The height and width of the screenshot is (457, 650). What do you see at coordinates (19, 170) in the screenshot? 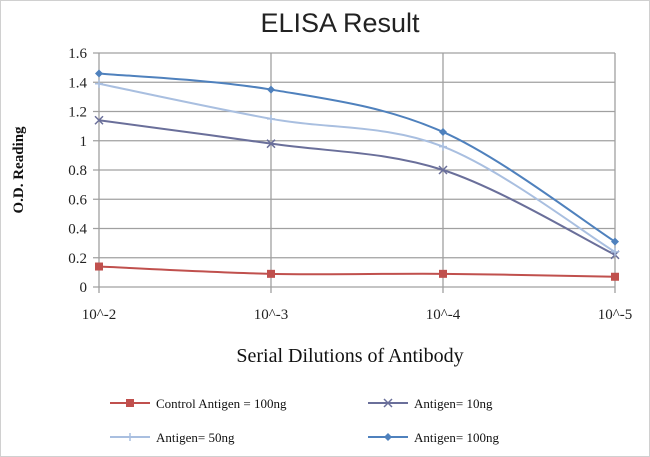
I see `y-axis-label: O.D. Reading` at bounding box center [19, 170].